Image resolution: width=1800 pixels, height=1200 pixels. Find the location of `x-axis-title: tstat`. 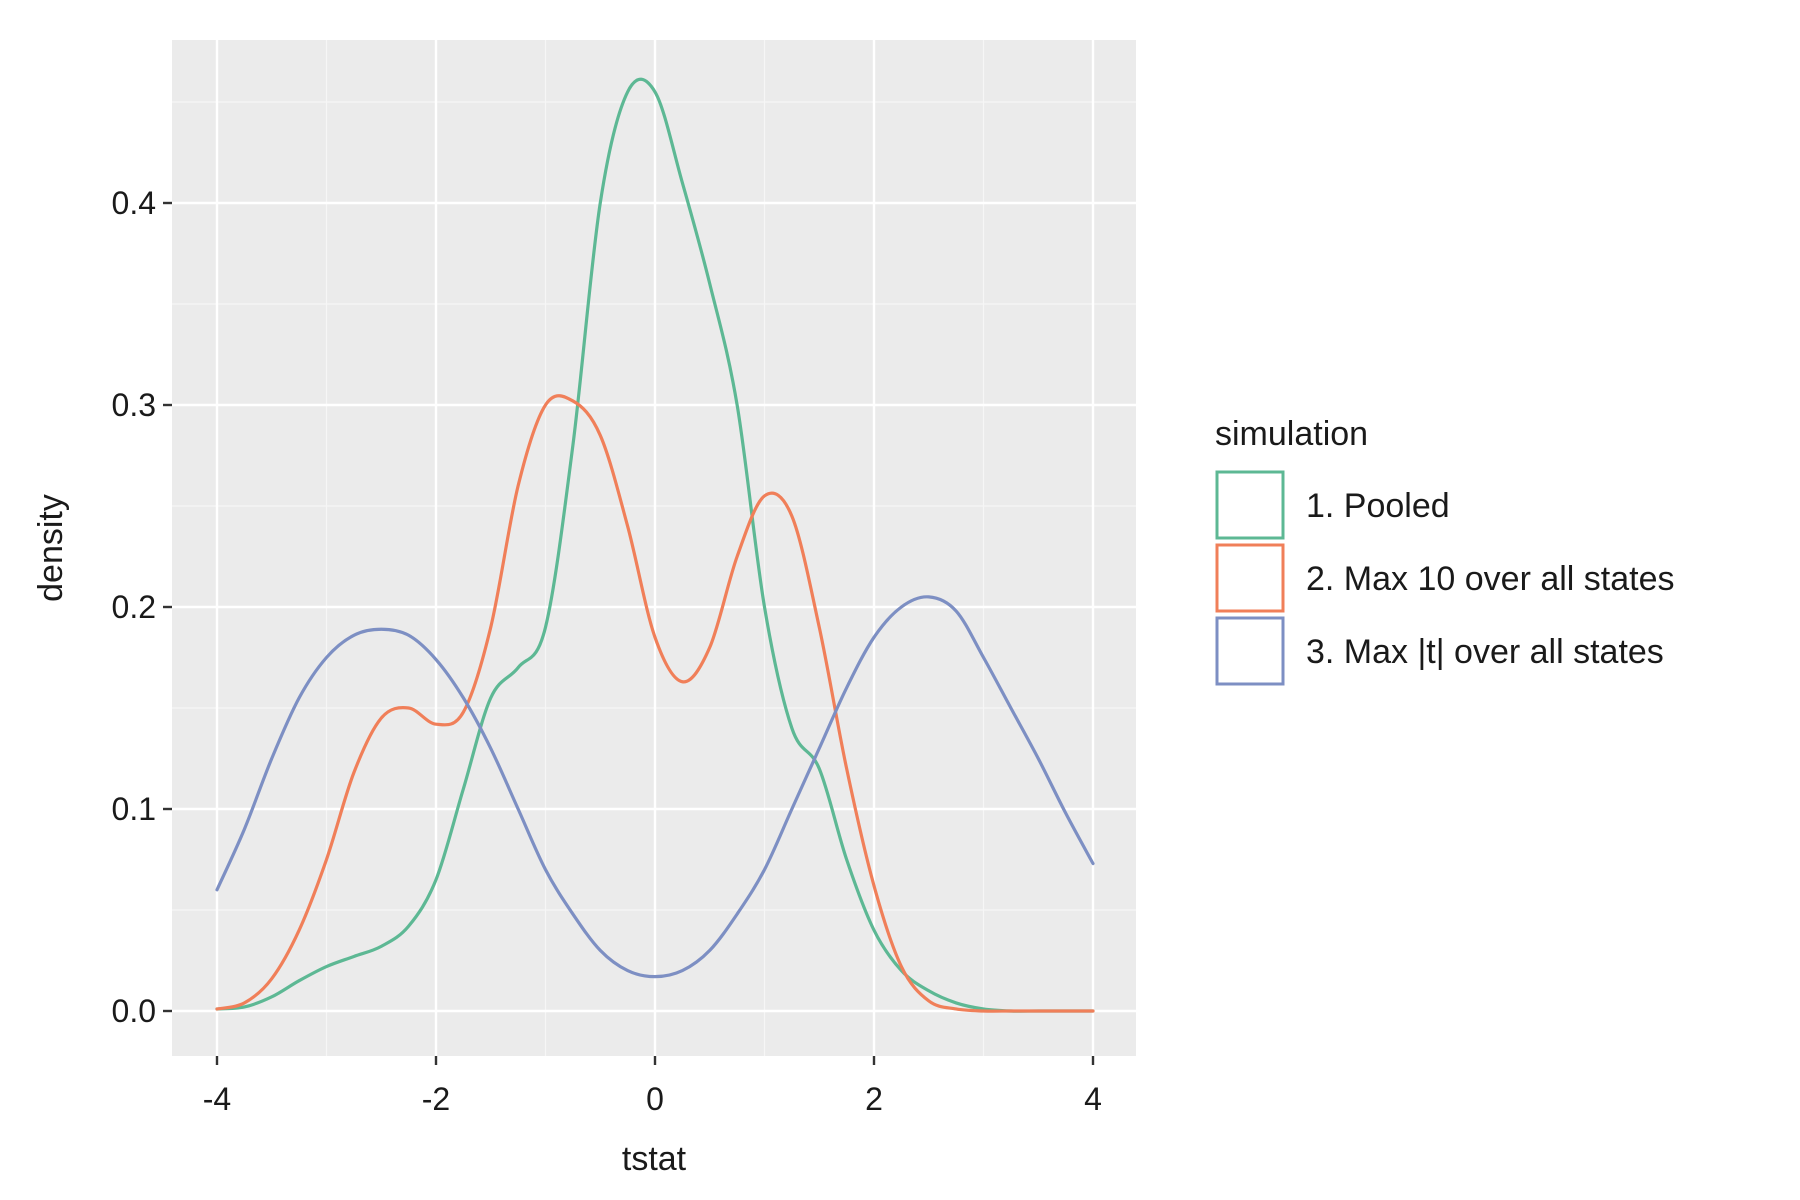

x-axis-title: tstat is located at coordinates (654, 1159).